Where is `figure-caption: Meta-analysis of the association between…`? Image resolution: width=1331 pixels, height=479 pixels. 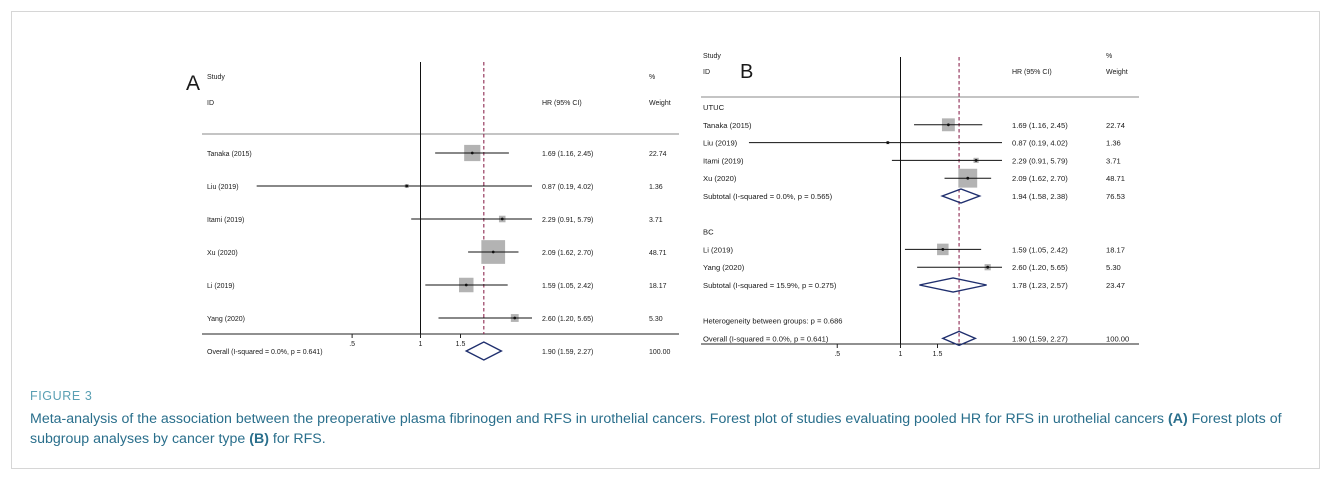 figure-caption: Meta-analysis of the association between… is located at coordinates (670, 429).